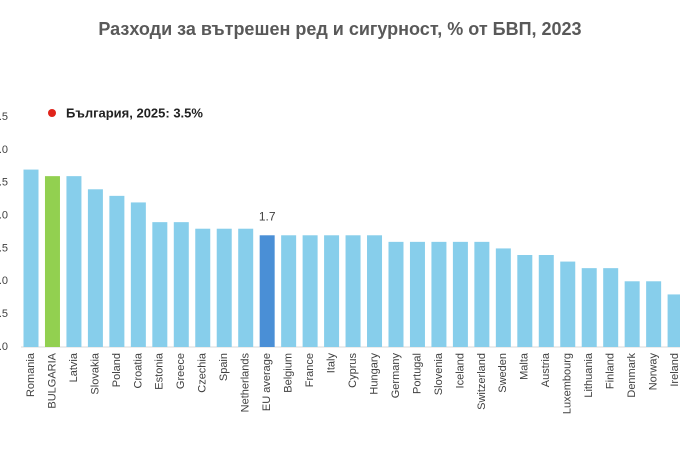 This screenshot has height=450, width=680. What do you see at coordinates (503, 373) in the screenshot?
I see `x-tick-label: Sweden` at bounding box center [503, 373].